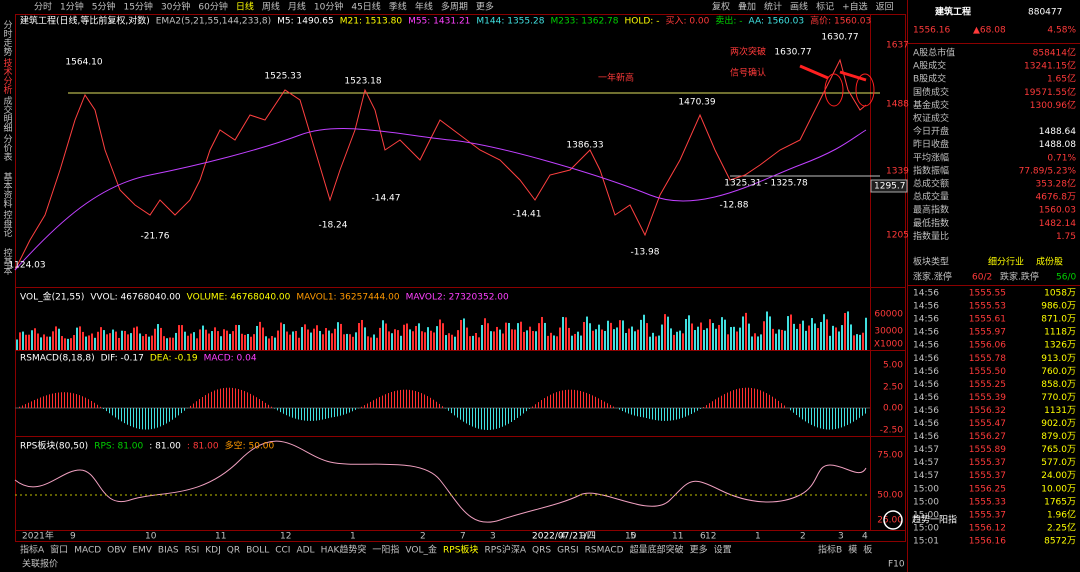  Describe the element at coordinates (758, 537) in the screenshot. I see `x-axis-label: 1` at that location.